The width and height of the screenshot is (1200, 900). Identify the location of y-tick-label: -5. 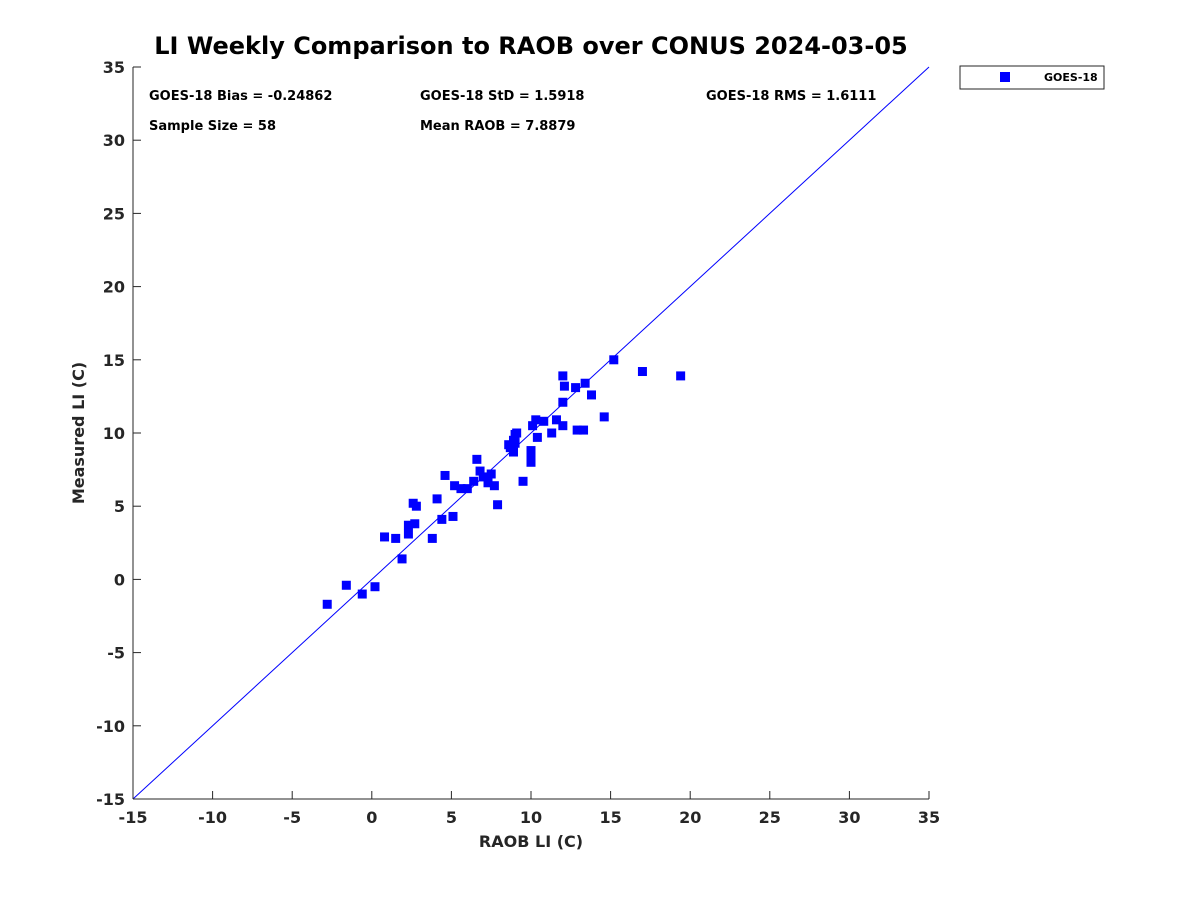
(116, 653).